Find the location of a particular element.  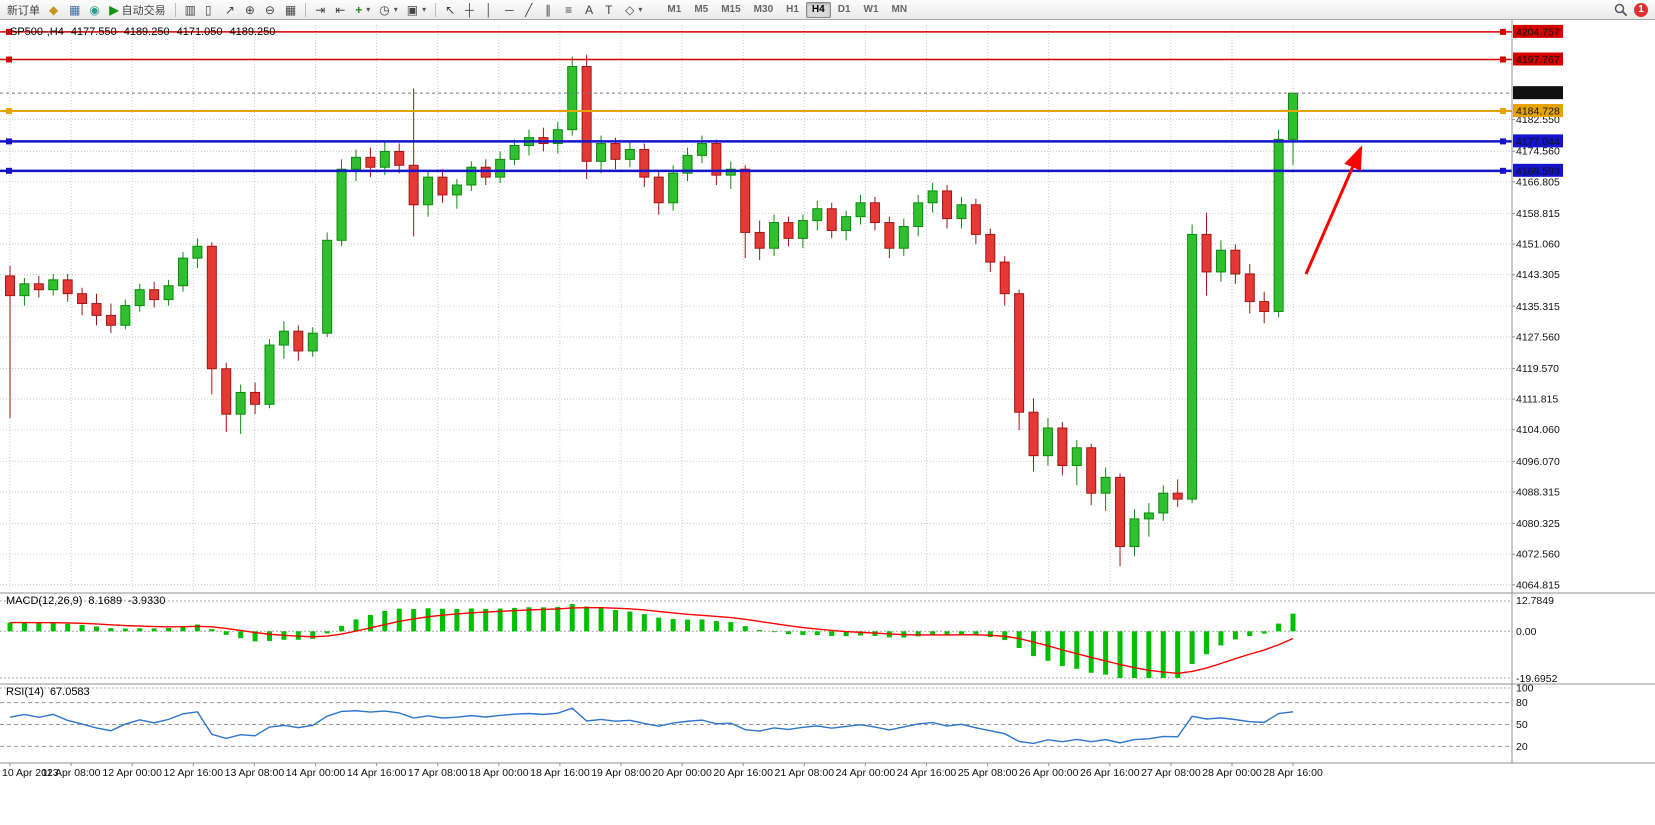

text-icon: A is located at coordinates (589, 9).